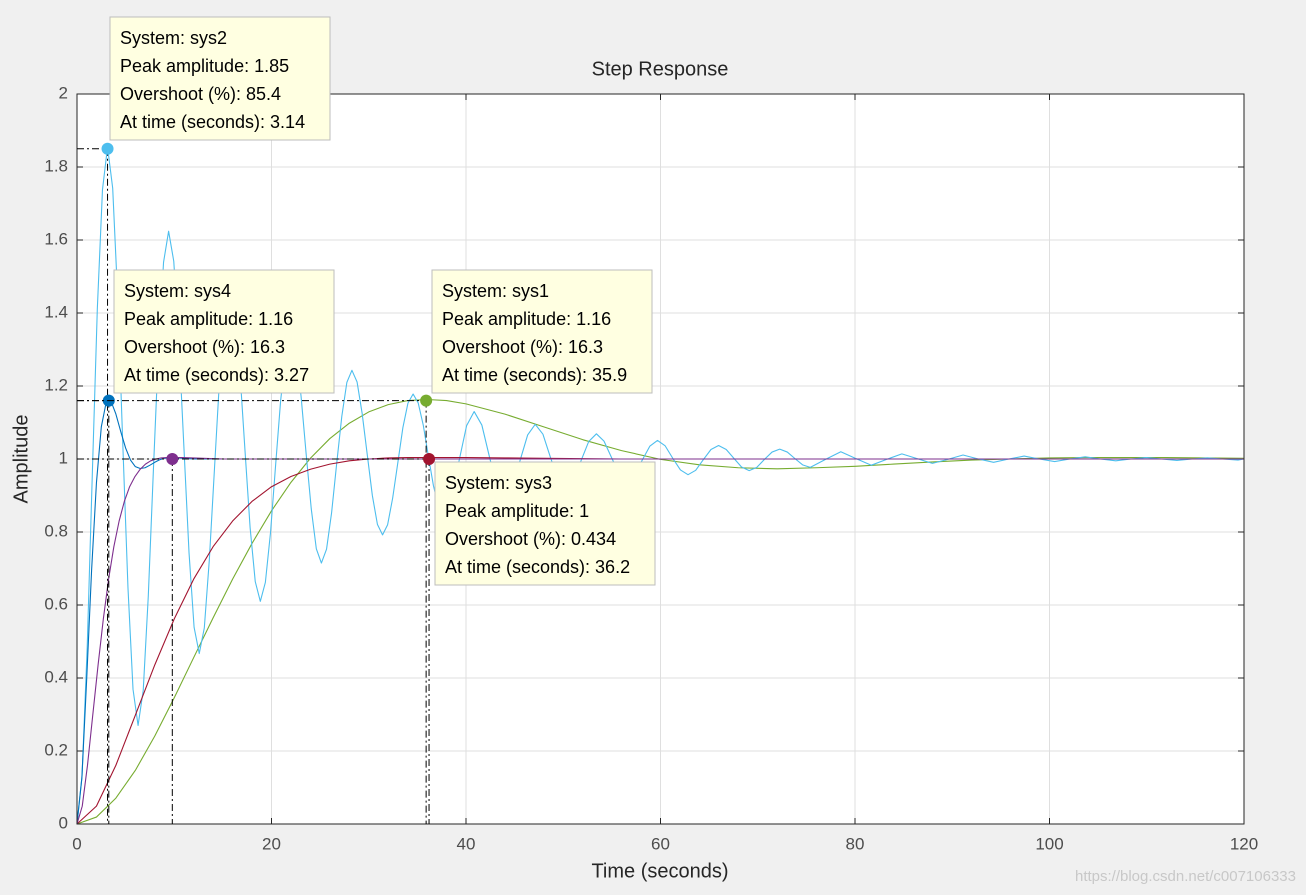 The image size is (1306, 895). What do you see at coordinates (63, 92) in the screenshot?
I see `y-tick-label: 2` at bounding box center [63, 92].